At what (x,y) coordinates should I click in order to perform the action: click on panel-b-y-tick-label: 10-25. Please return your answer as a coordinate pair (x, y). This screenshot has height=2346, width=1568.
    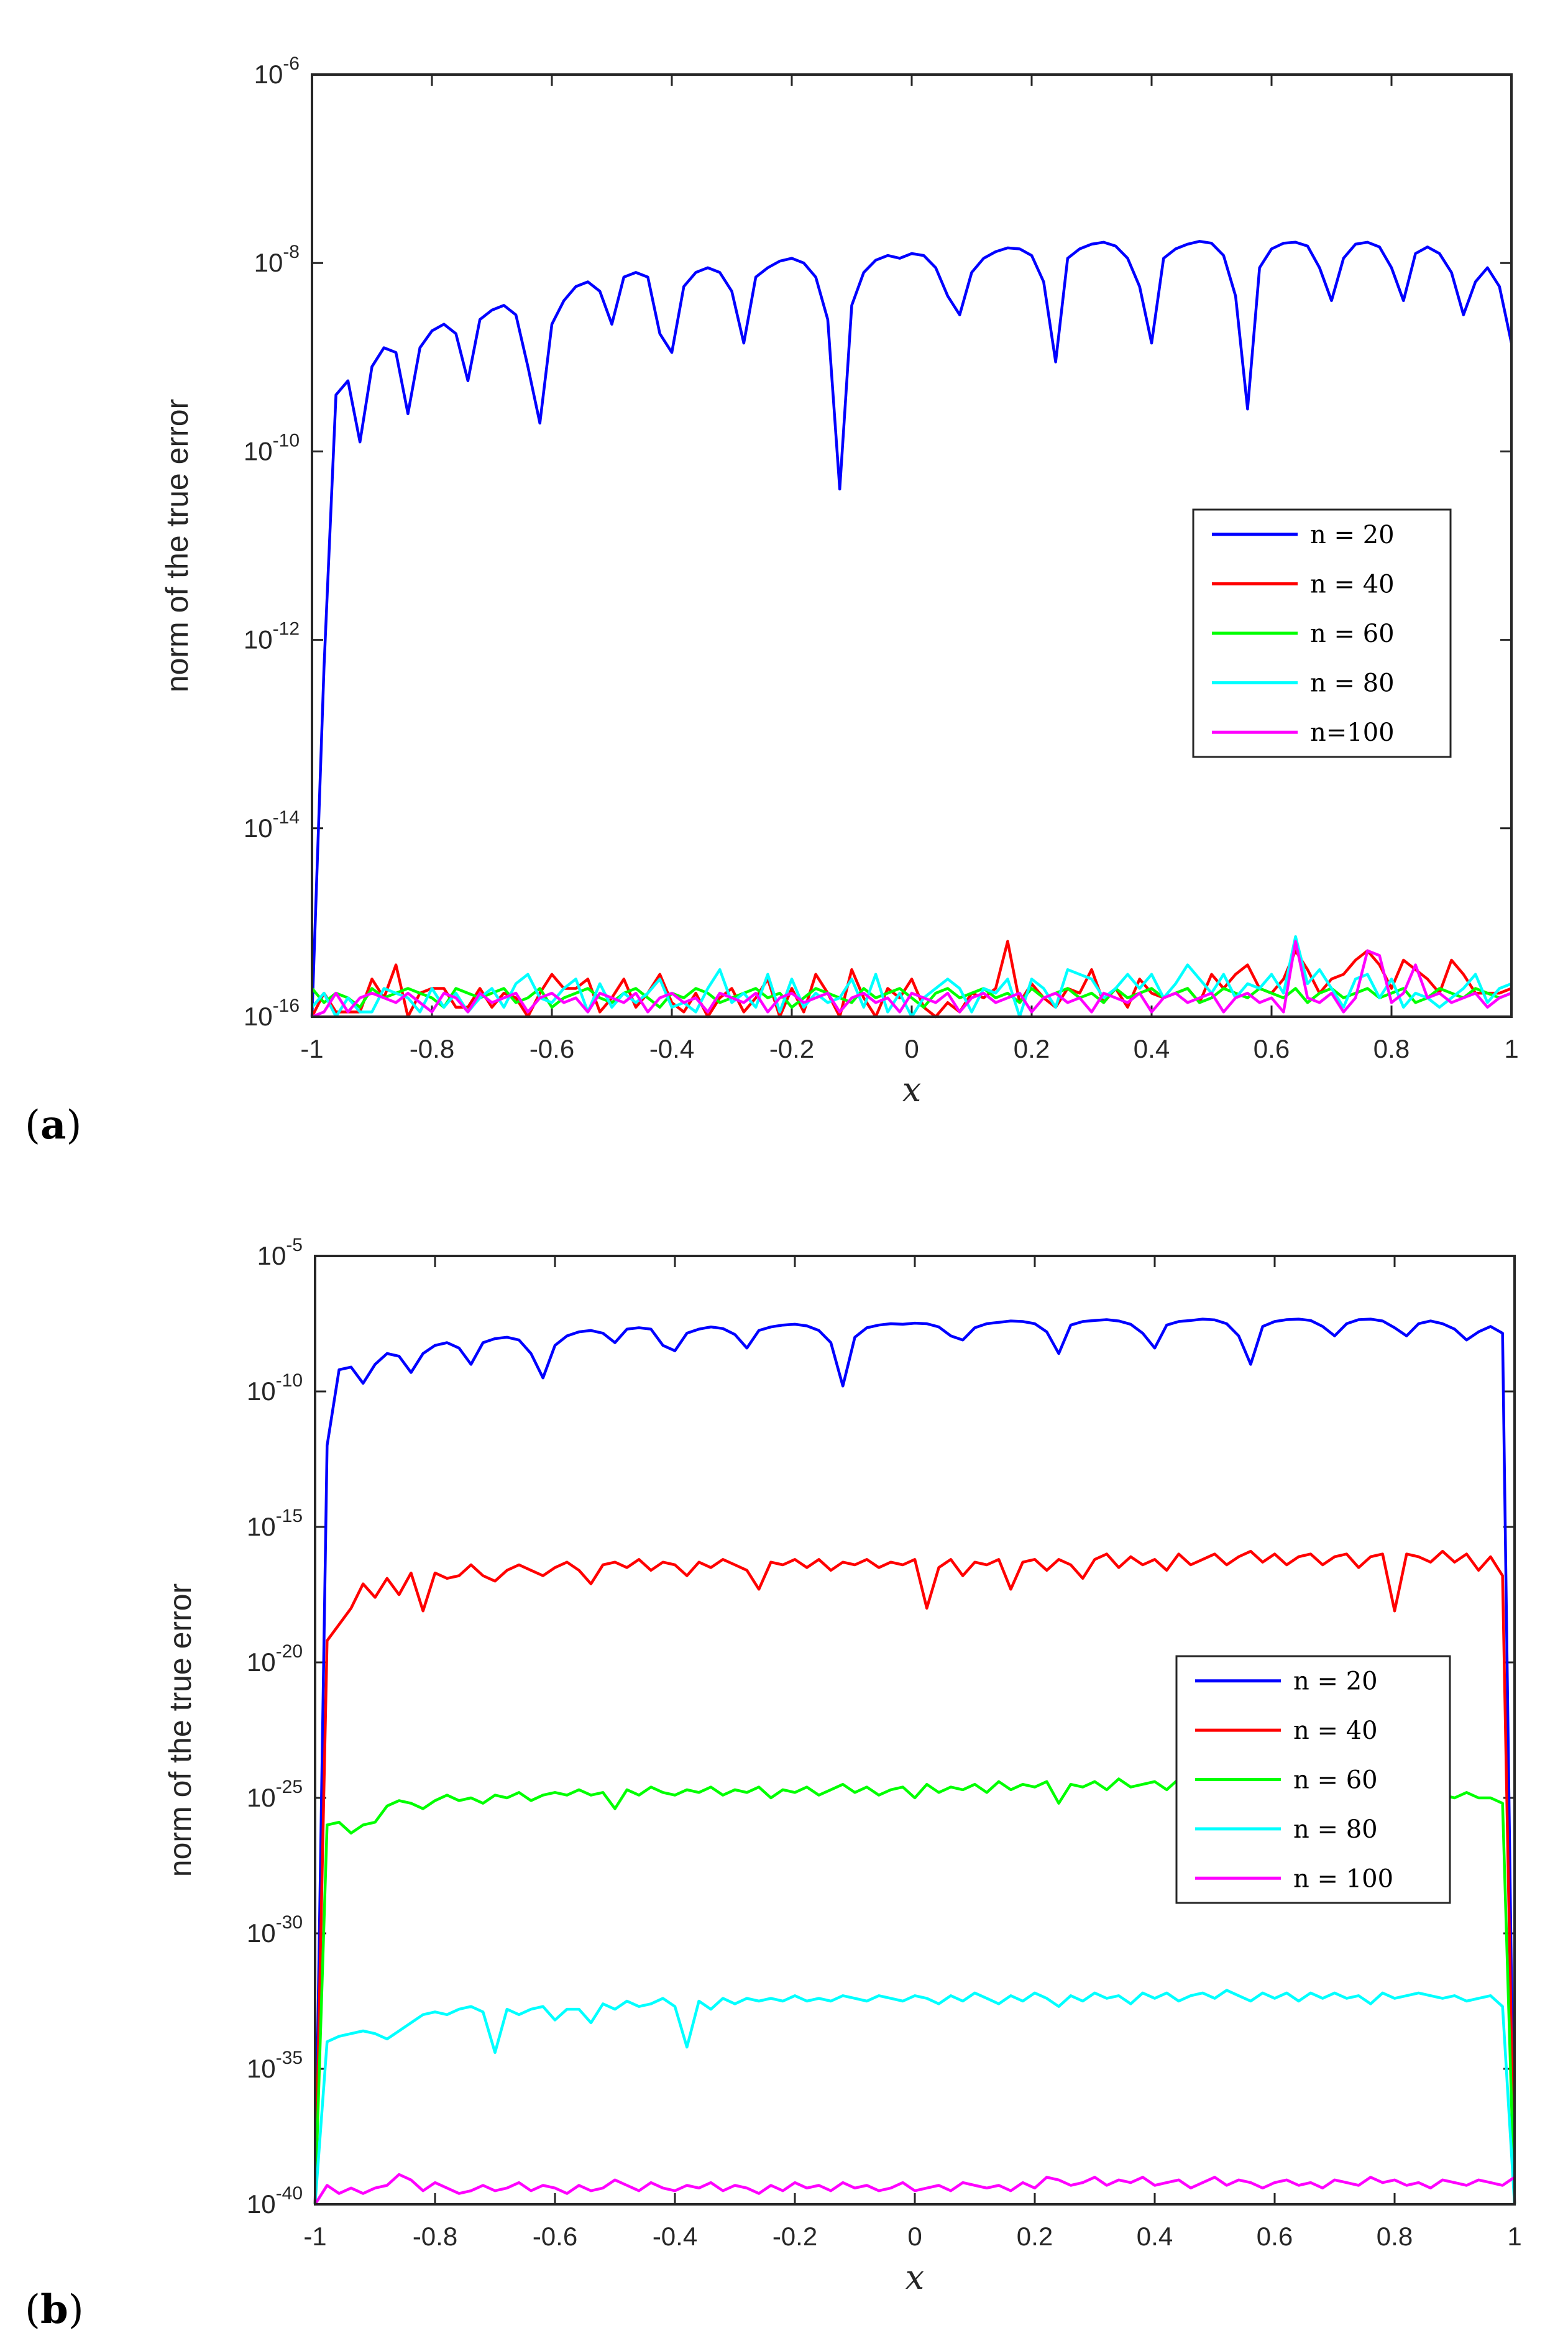
    Looking at the image, I should click on (275, 1794).